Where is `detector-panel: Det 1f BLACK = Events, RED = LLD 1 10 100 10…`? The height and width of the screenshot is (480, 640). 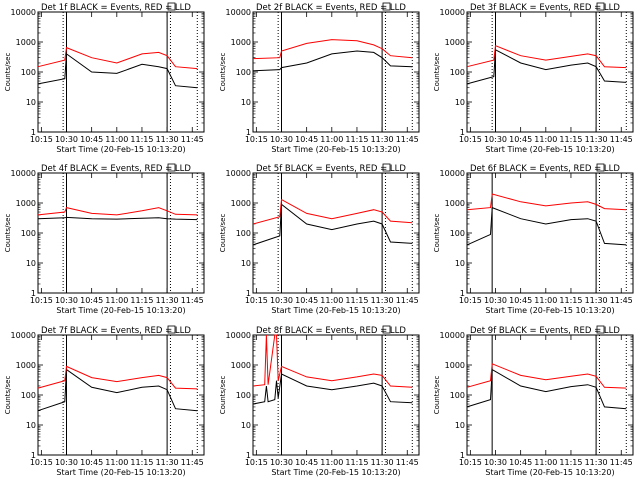
detector-panel: Det 1f BLACK = Events, RED = LLD 1 10 100 10… is located at coordinates (104, 78).